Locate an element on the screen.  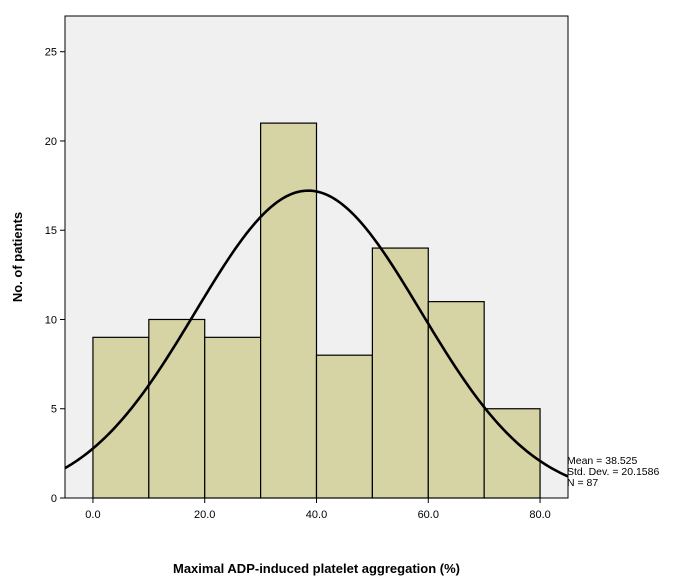
stat-std-dev: Std. Dev. = 20.1586 is located at coordinates (613, 472).